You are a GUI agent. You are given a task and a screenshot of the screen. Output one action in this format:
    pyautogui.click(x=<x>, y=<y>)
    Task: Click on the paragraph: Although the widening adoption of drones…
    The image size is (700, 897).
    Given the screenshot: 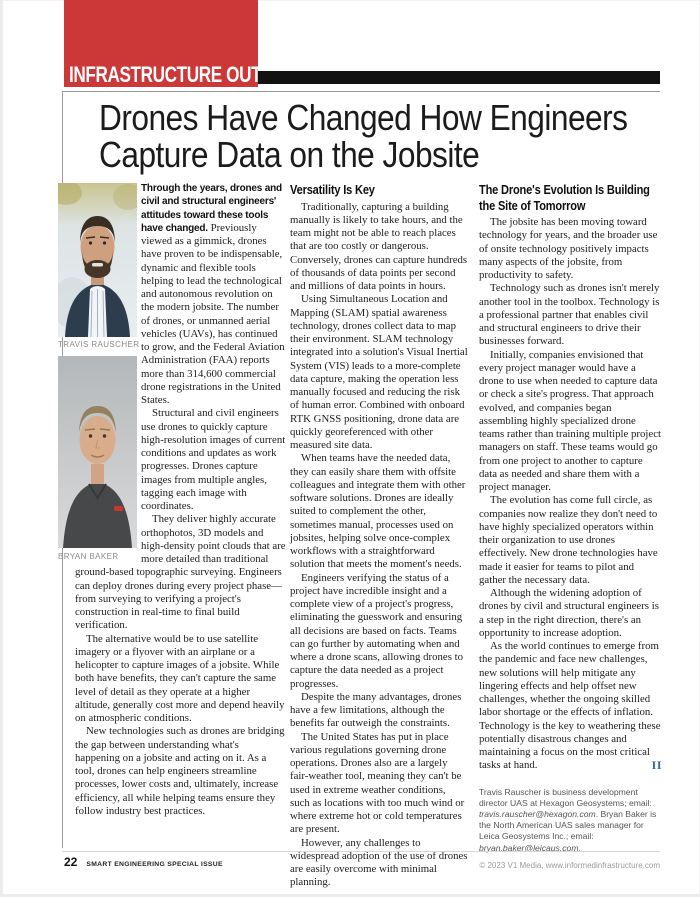 What is the action you would take?
    pyautogui.click(x=569, y=613)
    